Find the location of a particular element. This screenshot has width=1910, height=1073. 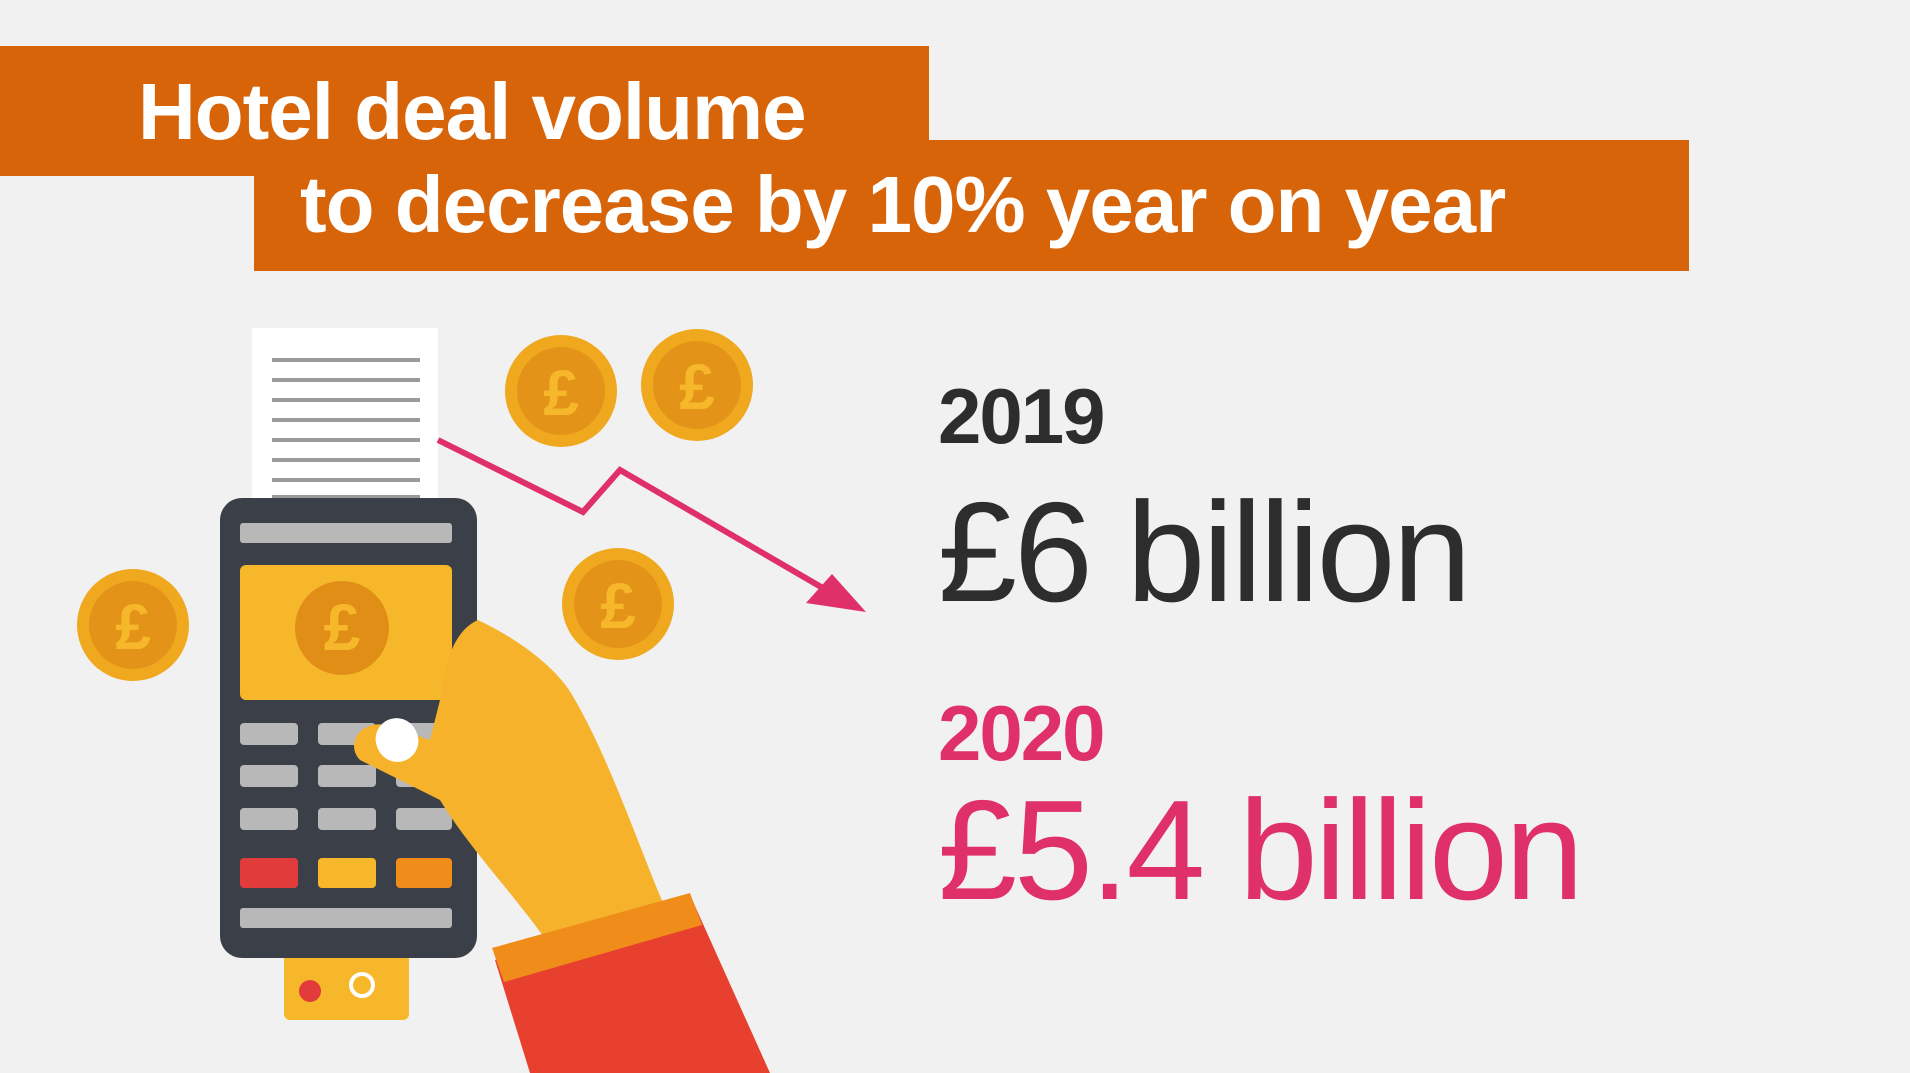

hand-icon is located at coordinates (562, 846).